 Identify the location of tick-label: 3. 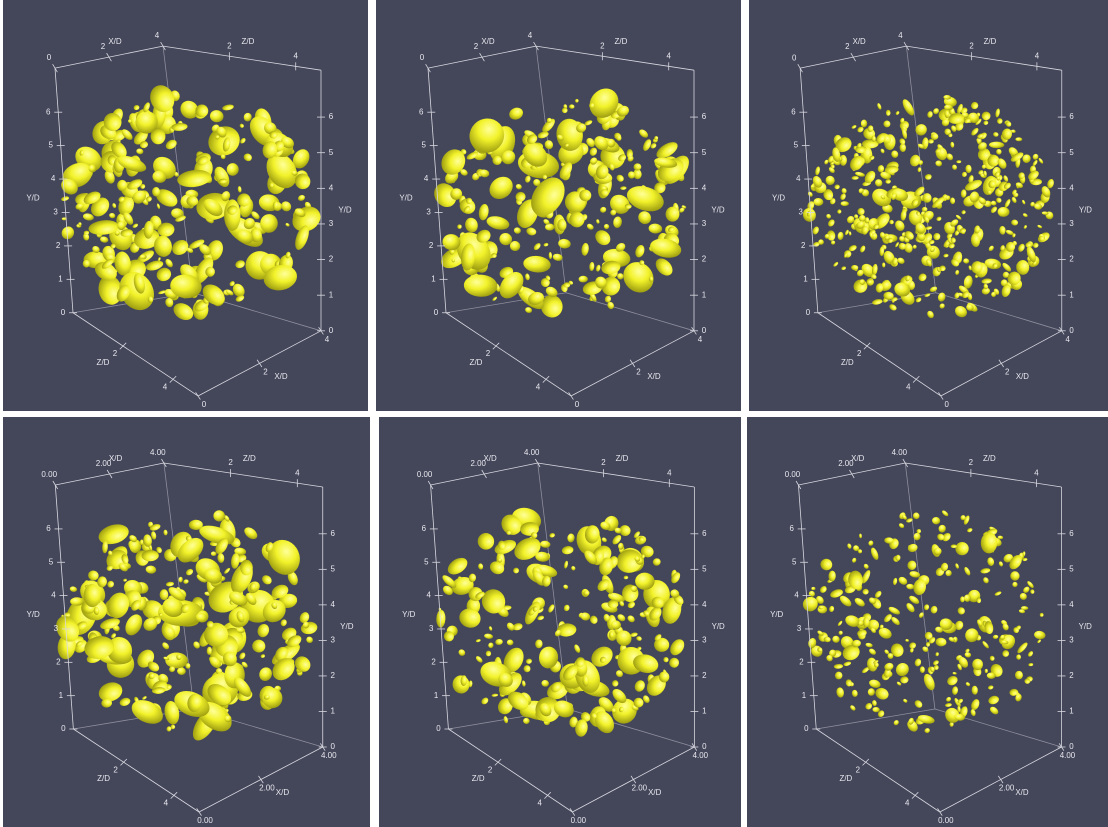
(331, 223).